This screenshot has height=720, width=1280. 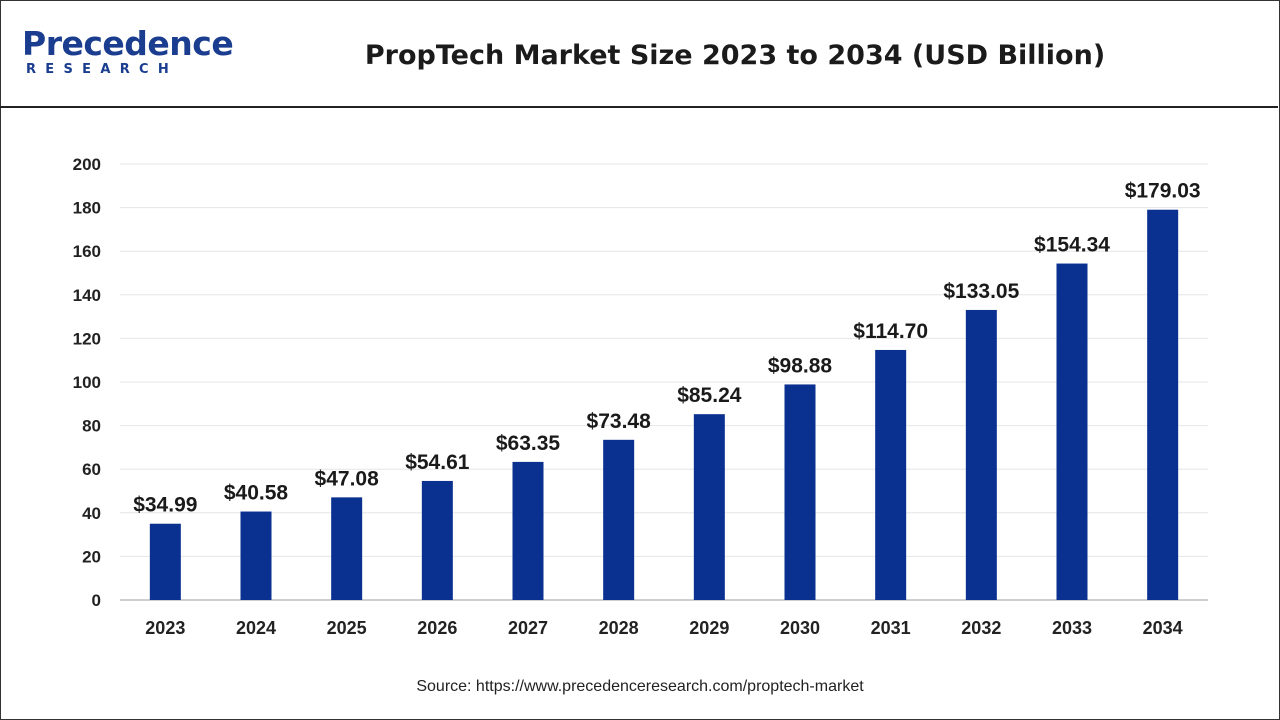 I want to click on data-label: $47.08, so click(x=347, y=478).